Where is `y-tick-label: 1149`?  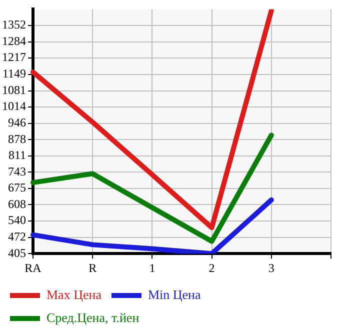 y-tick-label: 1149 is located at coordinates (14, 73).